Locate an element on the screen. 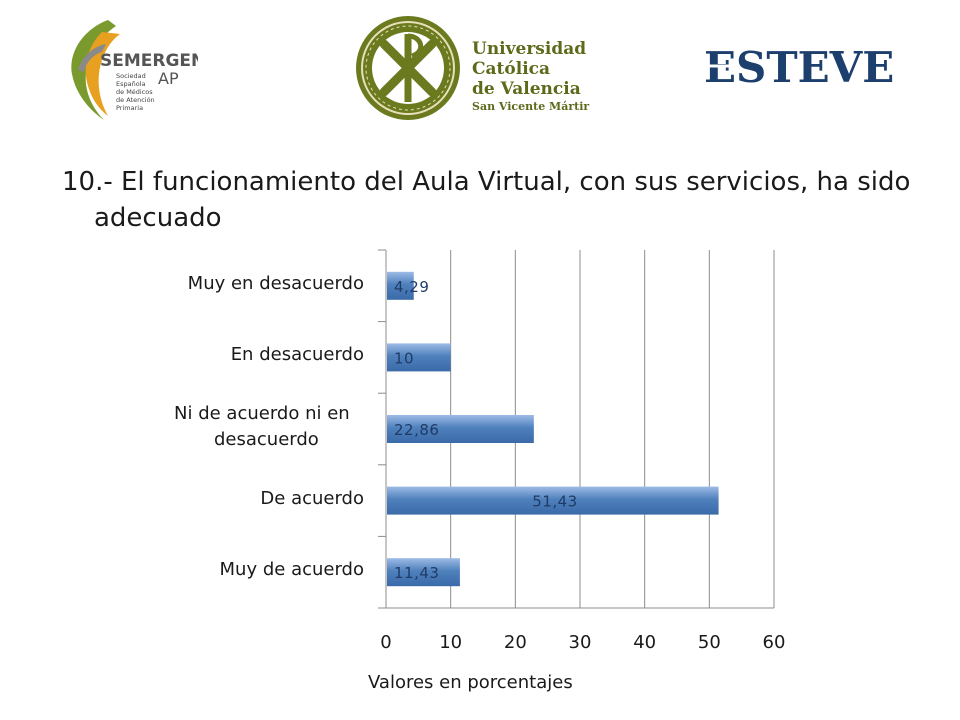  ucv-line-3: de Valencia is located at coordinates (526, 89).